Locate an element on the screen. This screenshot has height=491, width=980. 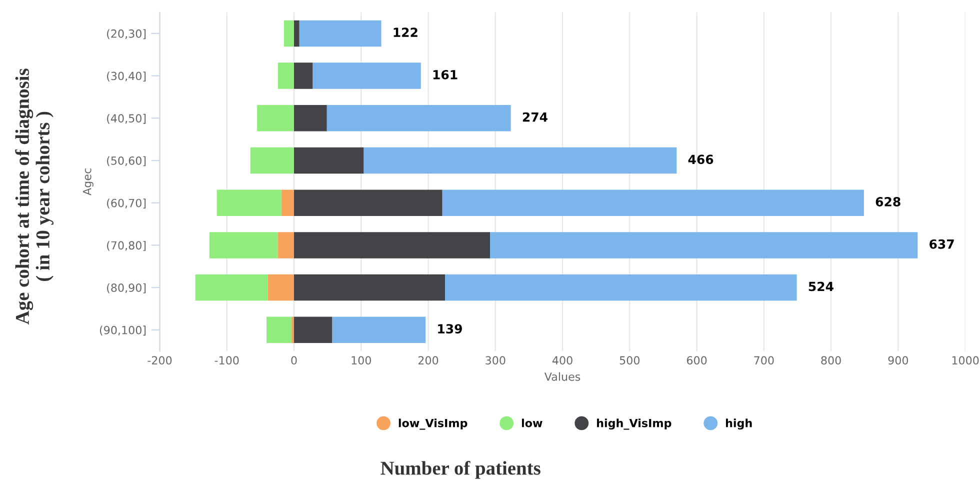
x-tick-label: 300 is located at coordinates (496, 360).